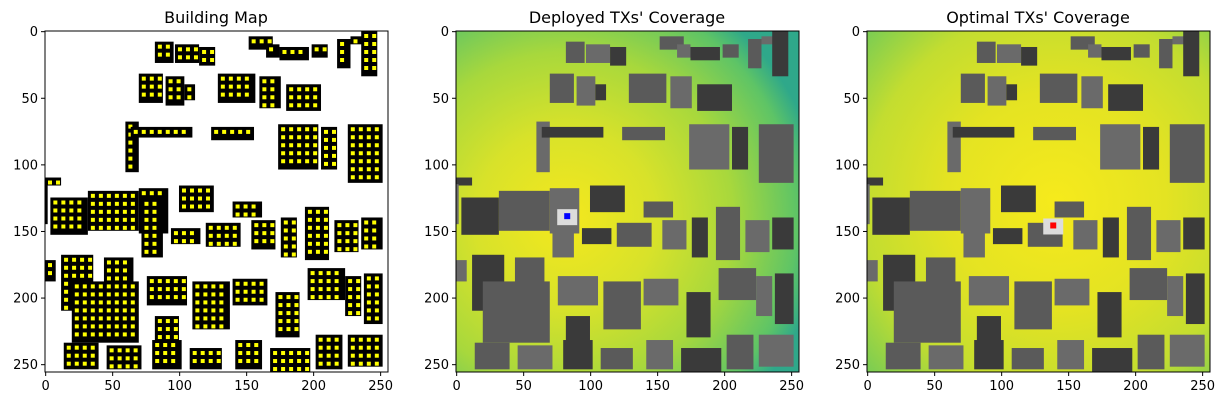 Image resolution: width=1224 pixels, height=407 pixels. Describe the element at coordinates (440, 99) in the screenshot. I see `y-tick-label: 50` at that location.